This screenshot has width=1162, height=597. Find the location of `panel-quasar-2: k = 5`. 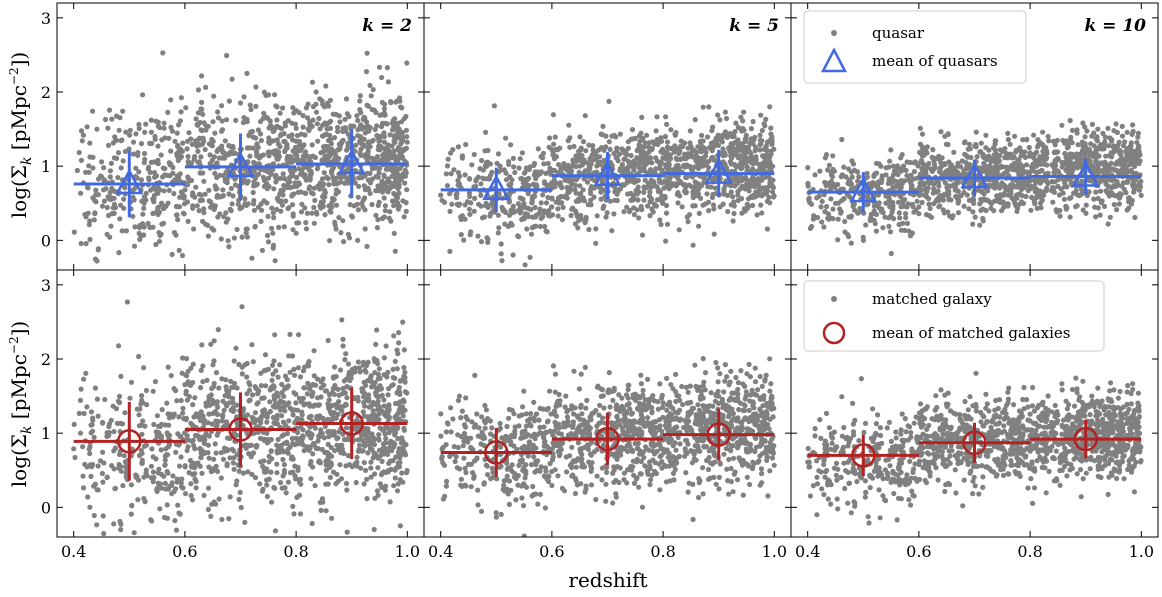

panel-quasar-2: k = 5 is located at coordinates (607, 136).